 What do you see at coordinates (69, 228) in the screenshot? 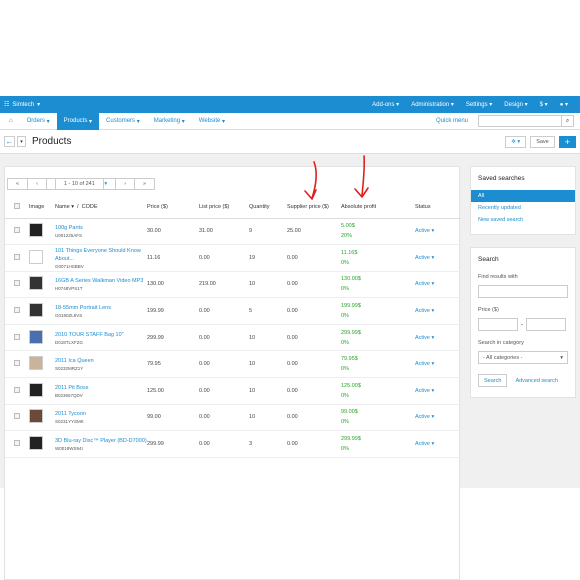
I see `product-name-link: 100g Pants` at bounding box center [69, 228].